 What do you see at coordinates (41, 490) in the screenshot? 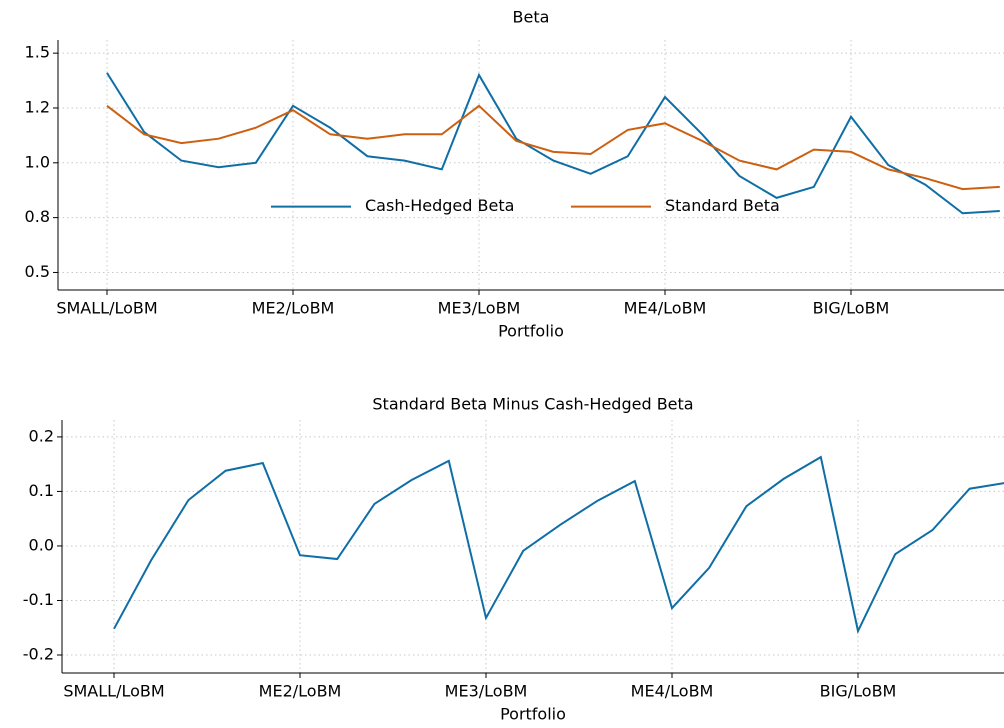
I see `y-tick-label: 0.1` at bounding box center [41, 490].